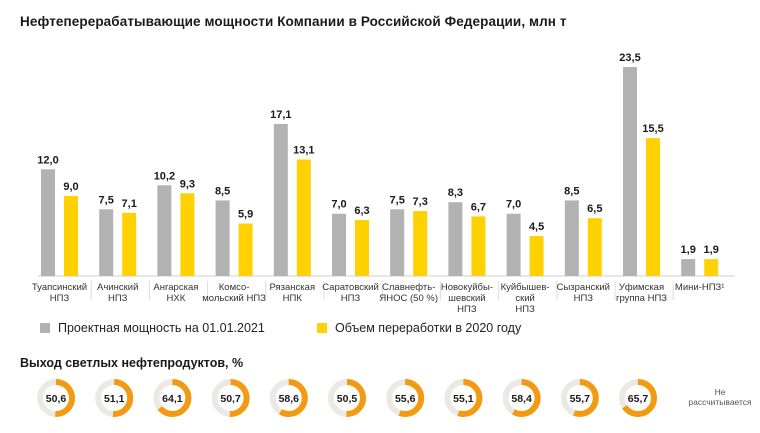  What do you see at coordinates (513, 205) in the screenshot?
I see `data-label-capacity-8: 7,0` at bounding box center [513, 205].